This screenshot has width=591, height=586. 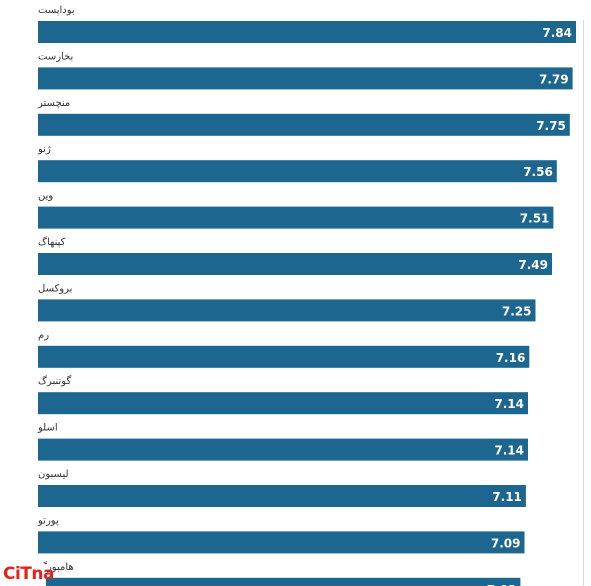 I want to click on bar-value-label: 7.84, so click(x=557, y=33).